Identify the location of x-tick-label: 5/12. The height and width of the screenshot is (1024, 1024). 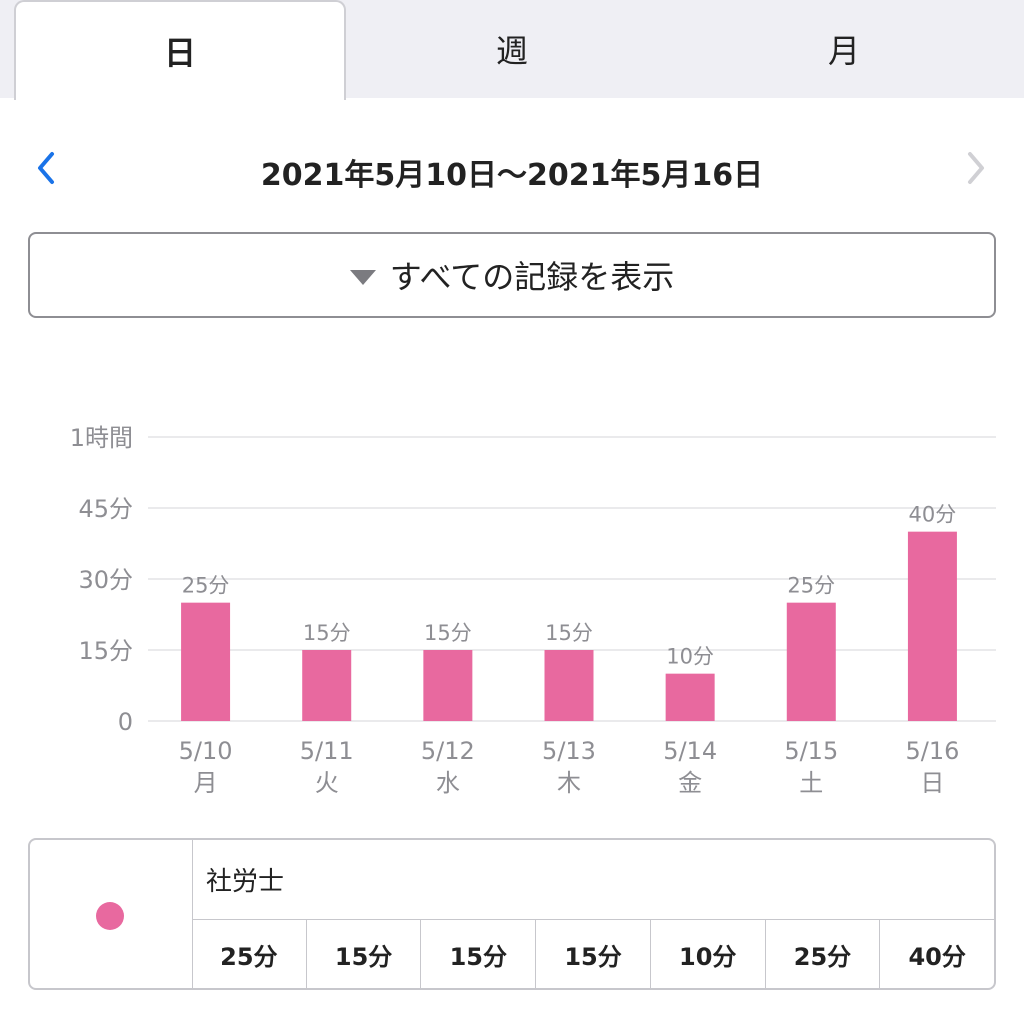
(448, 751).